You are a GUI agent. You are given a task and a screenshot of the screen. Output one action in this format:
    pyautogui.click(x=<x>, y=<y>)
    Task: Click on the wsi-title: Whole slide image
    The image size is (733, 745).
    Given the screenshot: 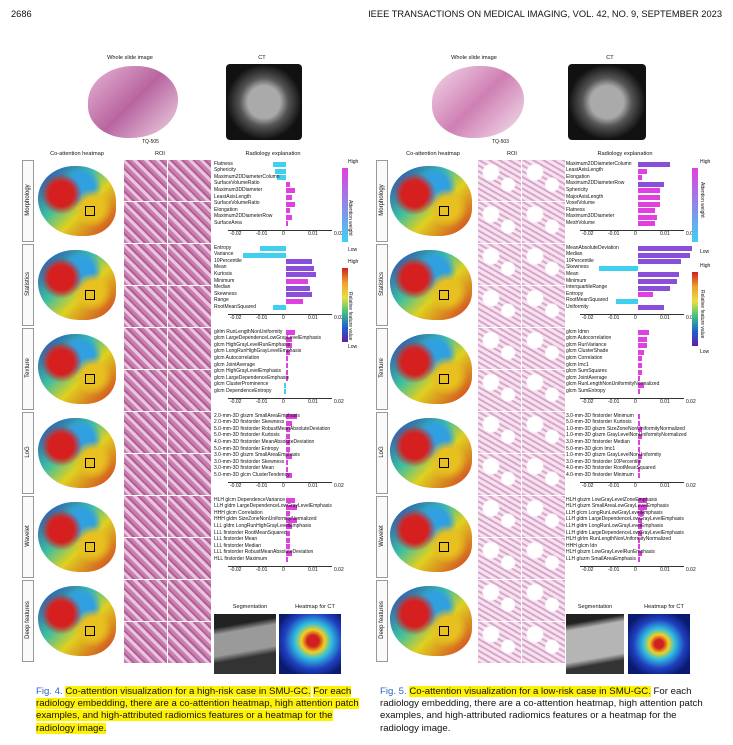 What is the action you would take?
    pyautogui.click(x=474, y=58)
    